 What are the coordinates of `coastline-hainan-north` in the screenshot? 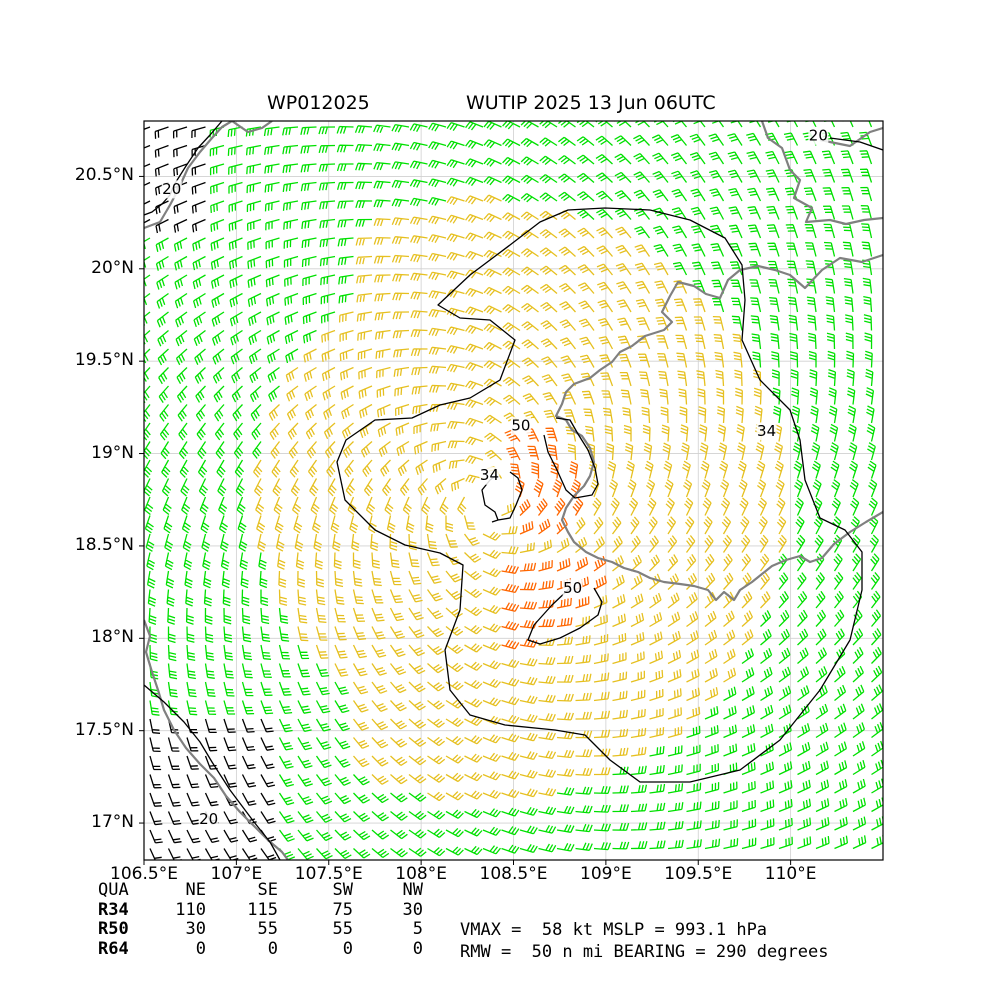 It's located at (718, 427).